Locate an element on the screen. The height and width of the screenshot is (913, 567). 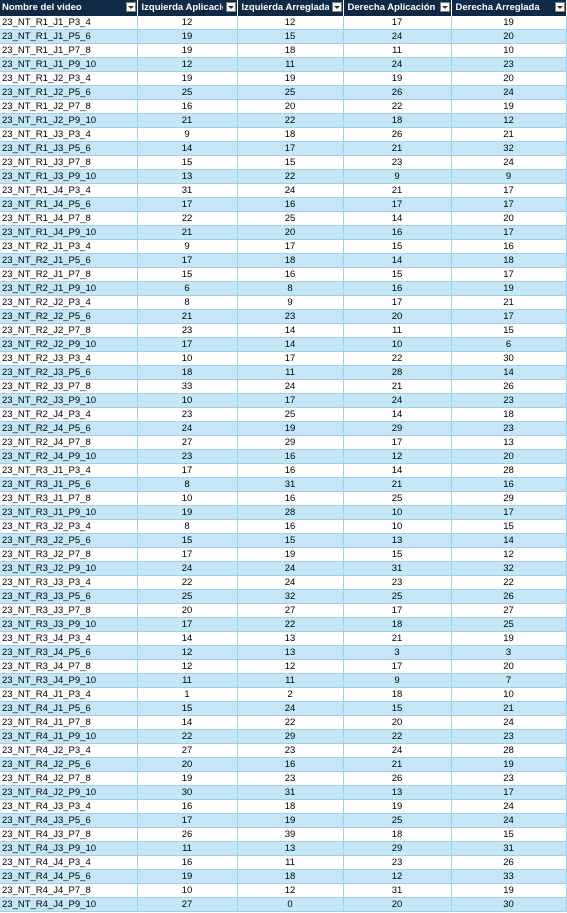
video-name-cell: 23_NT_R2_J4_P7_8 is located at coordinates (69, 443).